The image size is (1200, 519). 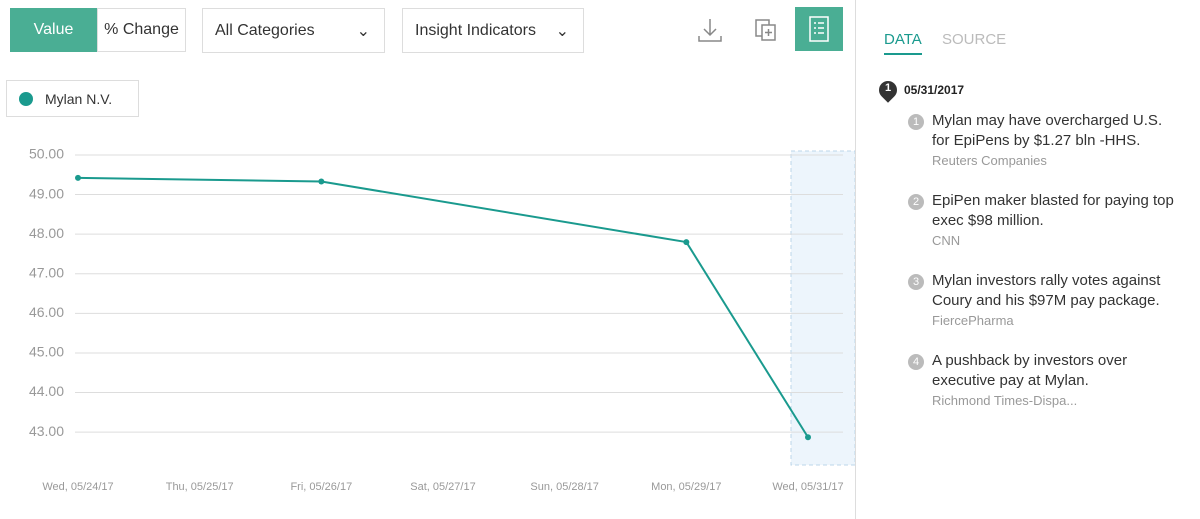 I want to click on x-tick-label: Wed, 05/31/17, so click(x=807, y=487).